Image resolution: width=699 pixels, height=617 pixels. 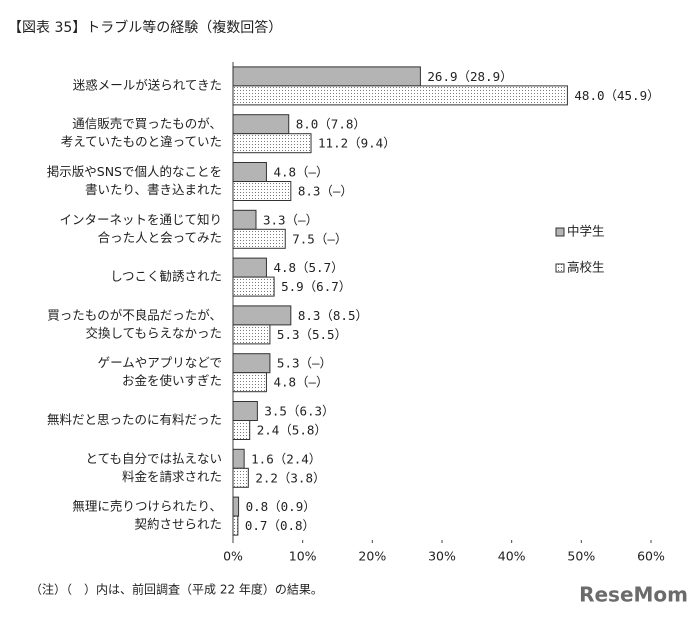 What do you see at coordinates (147, 84) in the screenshot?
I see `y-tick-label: 迷惑メールが送られてきた` at bounding box center [147, 84].